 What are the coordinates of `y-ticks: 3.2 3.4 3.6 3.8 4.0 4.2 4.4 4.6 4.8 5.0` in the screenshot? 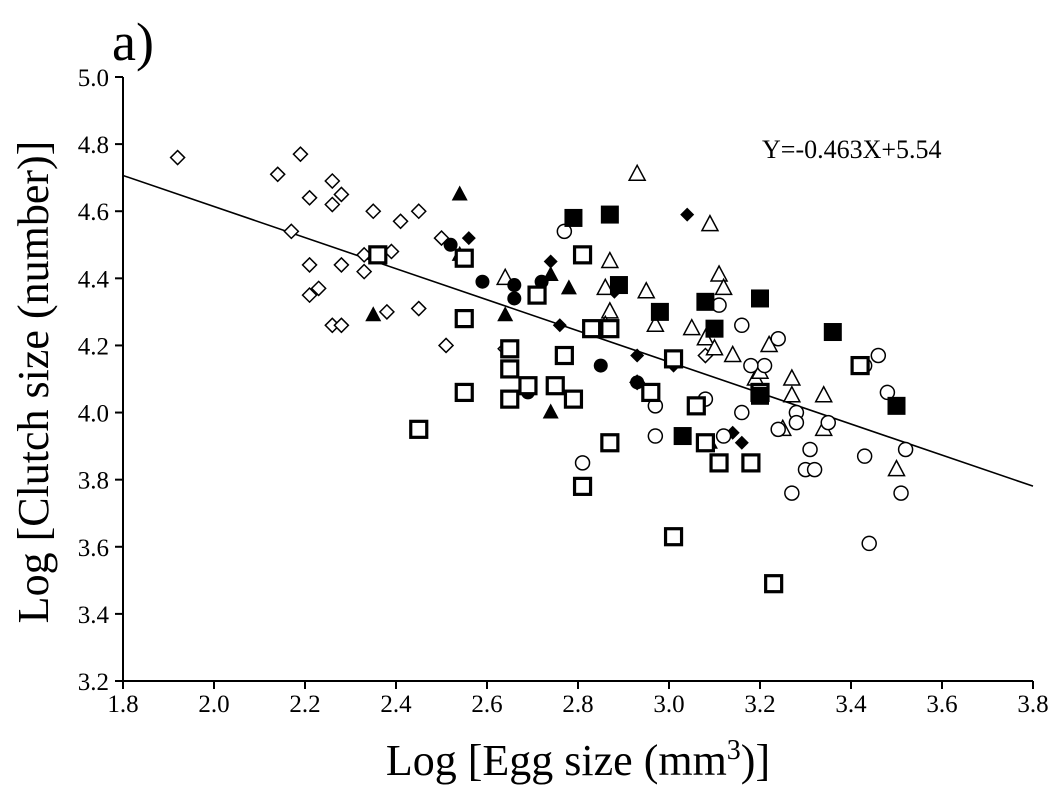 It's located at (100, 380).